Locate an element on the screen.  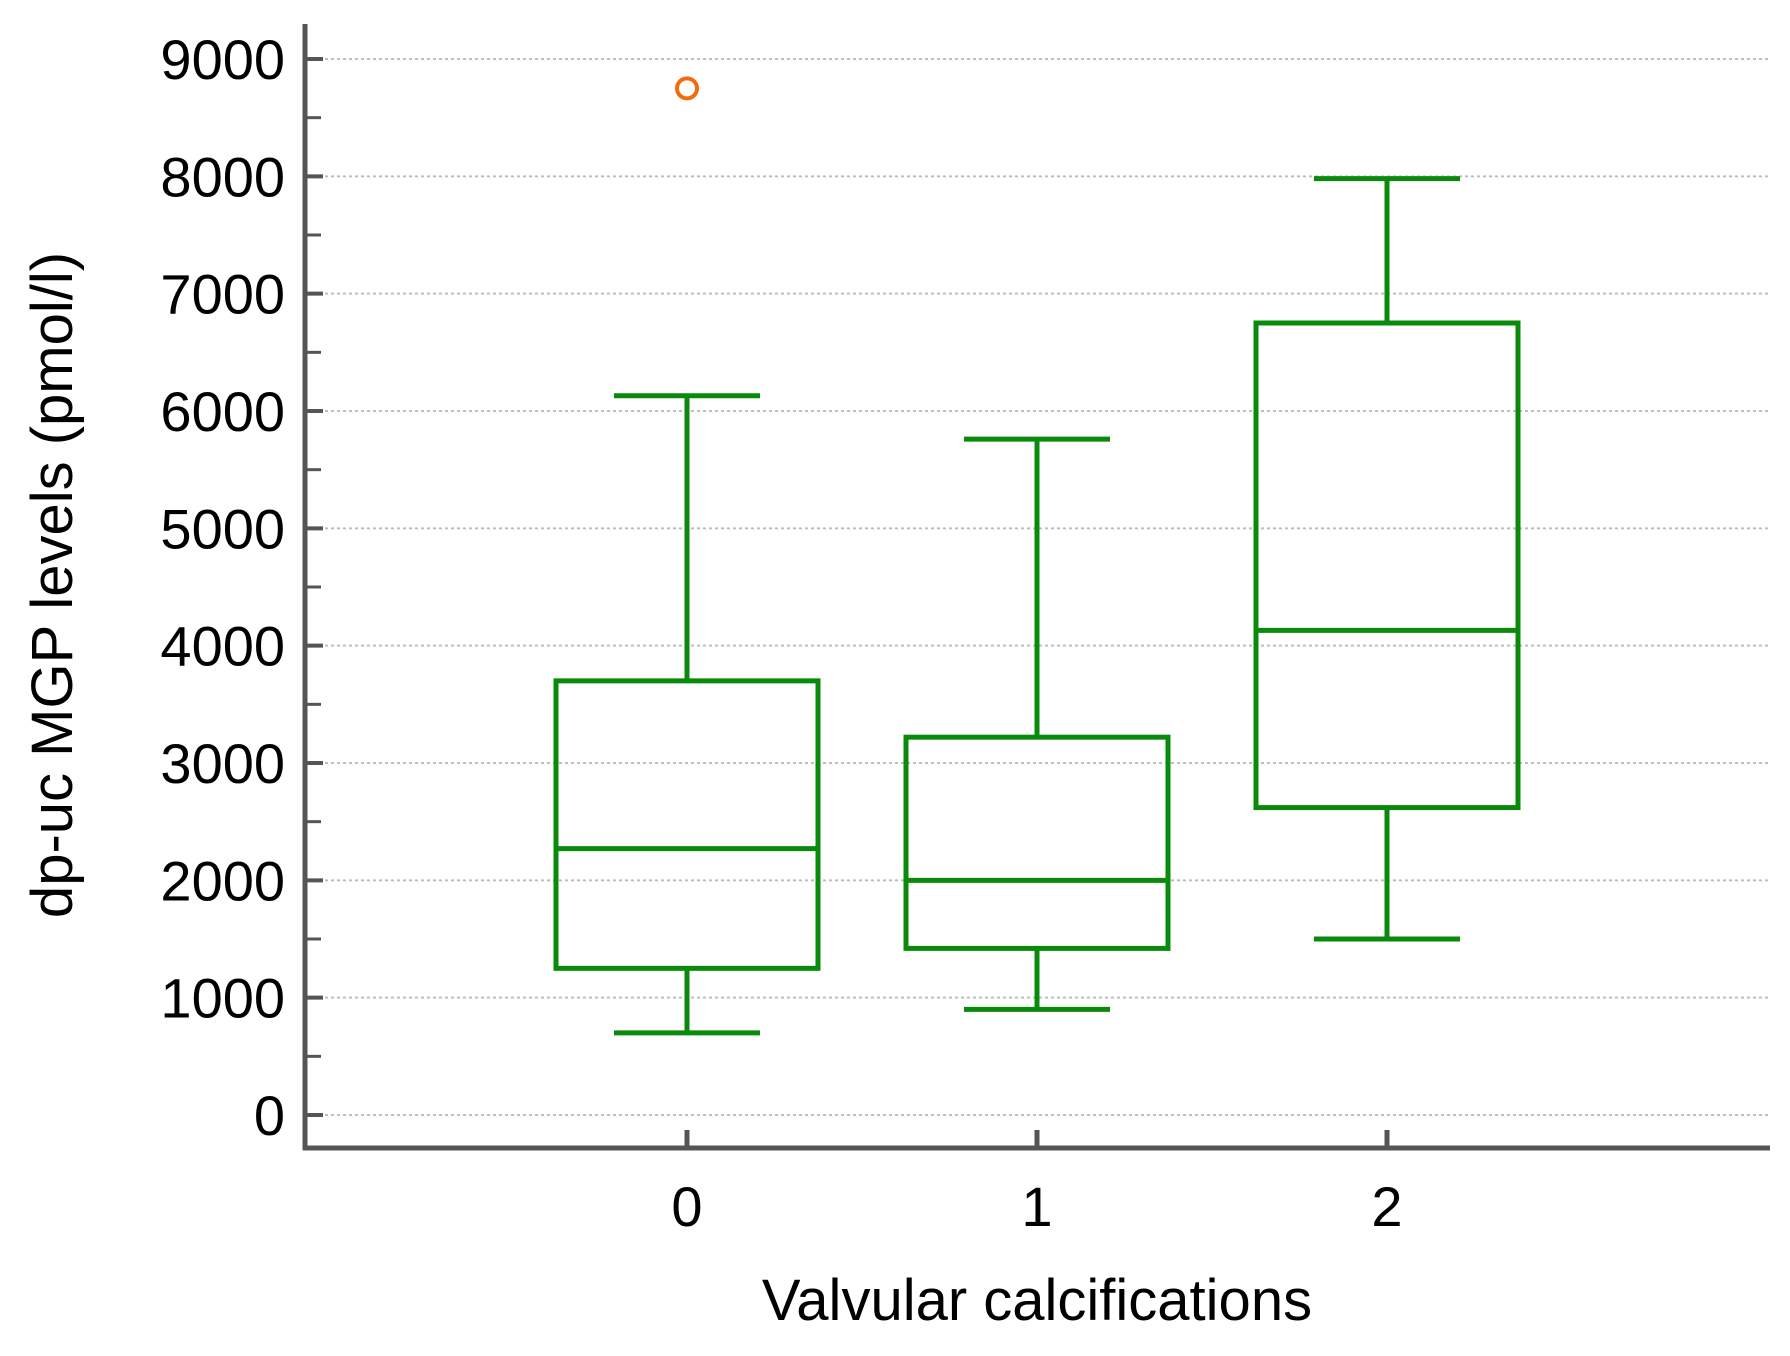
y-tick-label: 1000 is located at coordinates (222, 998).